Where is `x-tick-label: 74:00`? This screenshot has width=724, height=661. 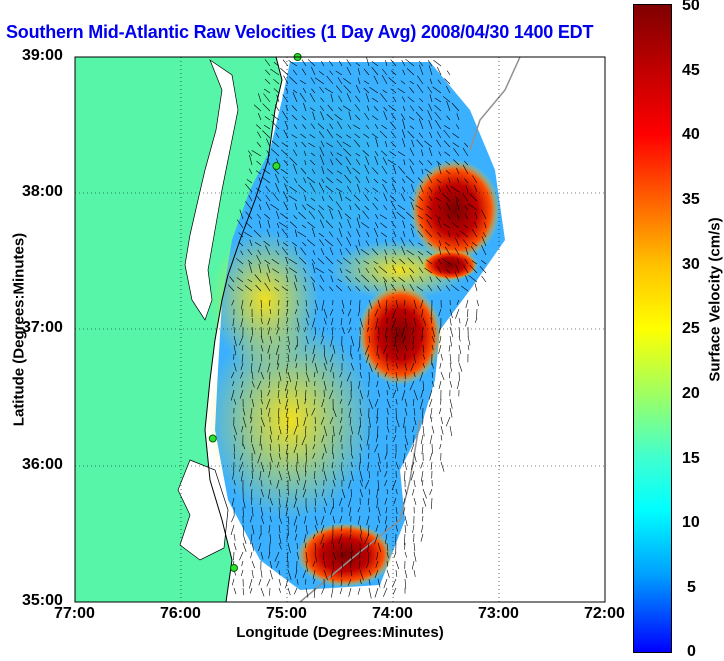 x-tick-label: 74:00 is located at coordinates (392, 614).